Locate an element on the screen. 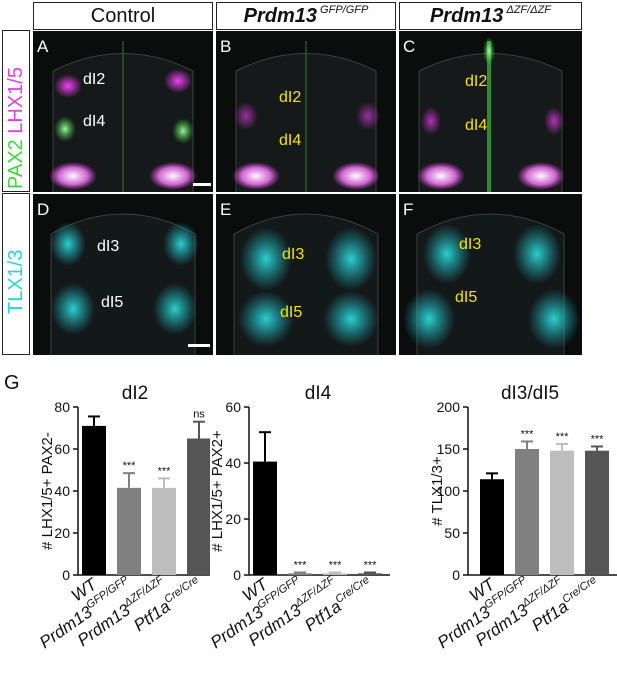 The image size is (617, 689). y-axis-label: # LHX1/5+ PAX2- is located at coordinates (47, 491).